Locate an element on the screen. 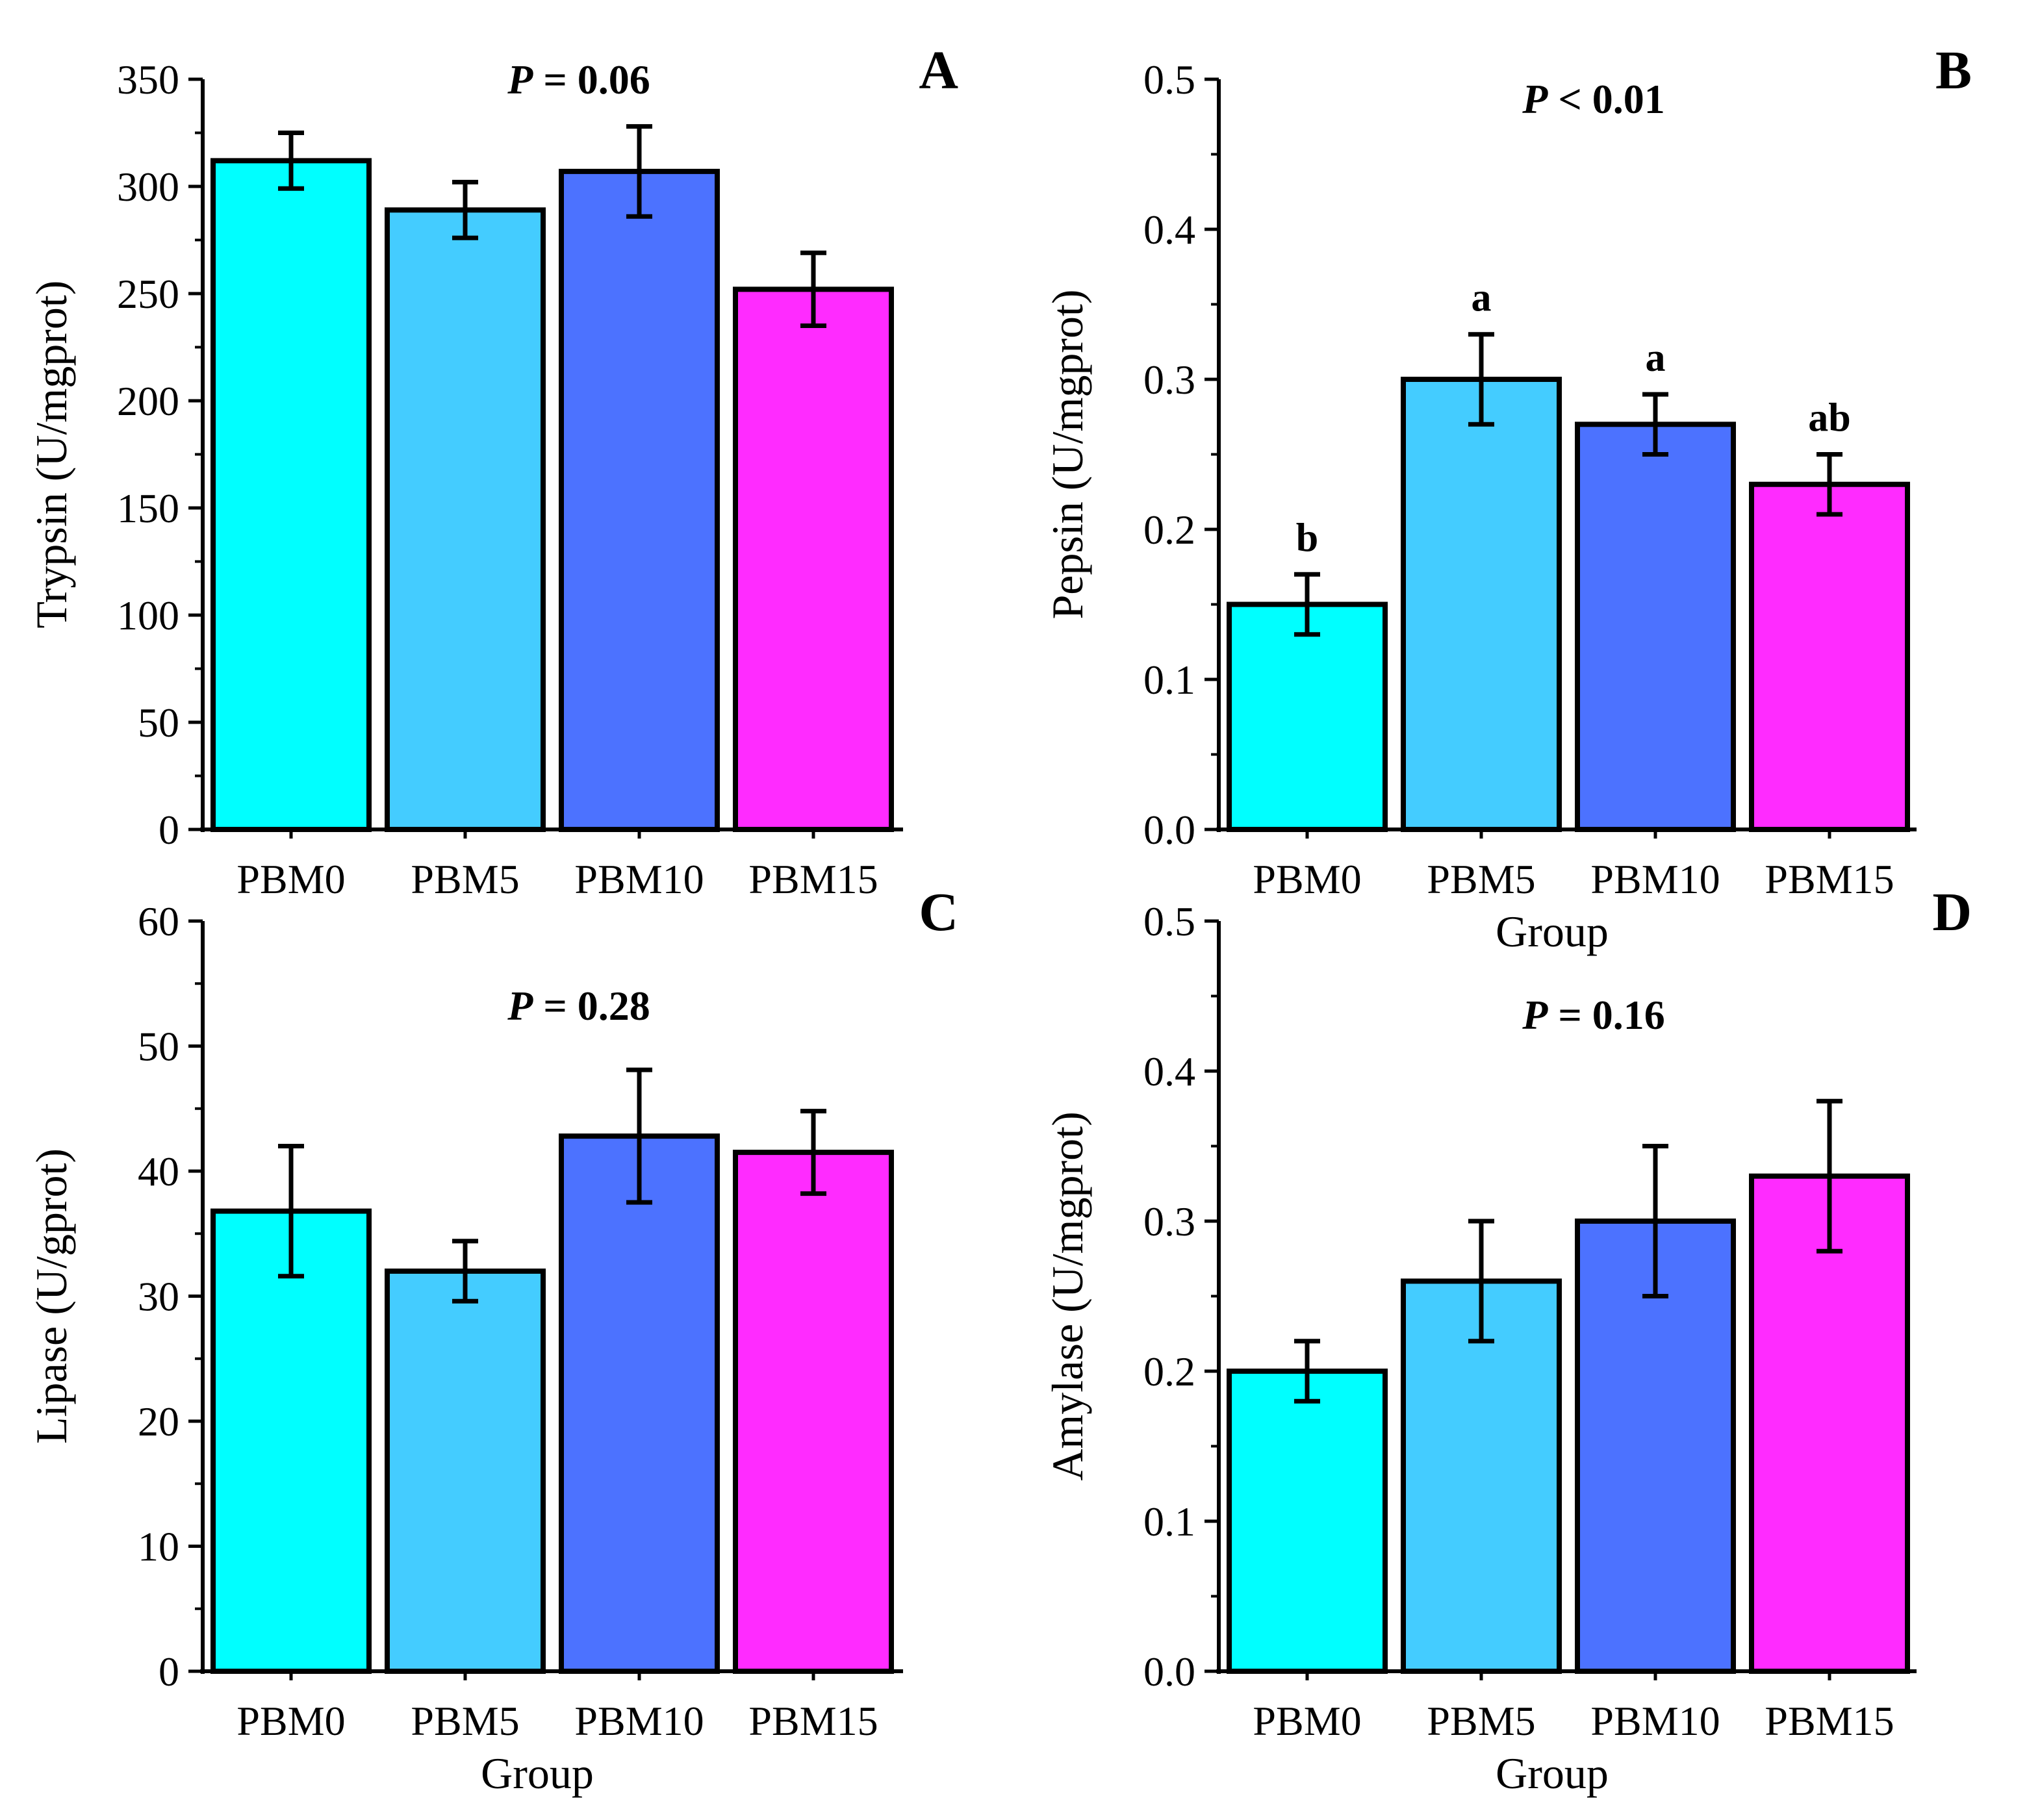 The height and width of the screenshot is (1820, 2027). panel-label: B is located at coordinates (1954, 70).